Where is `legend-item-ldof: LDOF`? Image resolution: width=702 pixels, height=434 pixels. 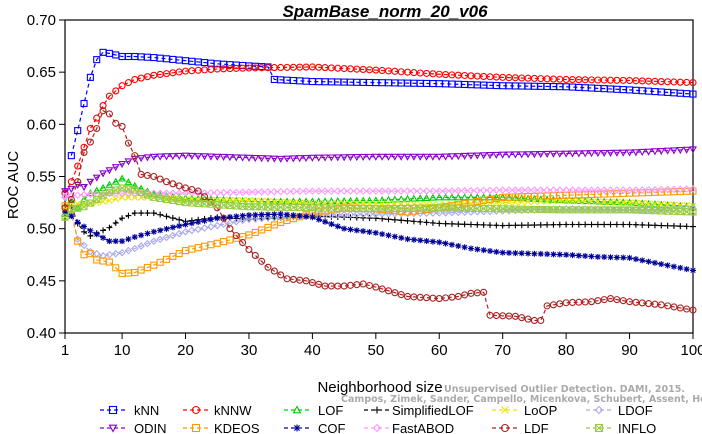 legend-item-ldof: LDOF is located at coordinates (619, 410).